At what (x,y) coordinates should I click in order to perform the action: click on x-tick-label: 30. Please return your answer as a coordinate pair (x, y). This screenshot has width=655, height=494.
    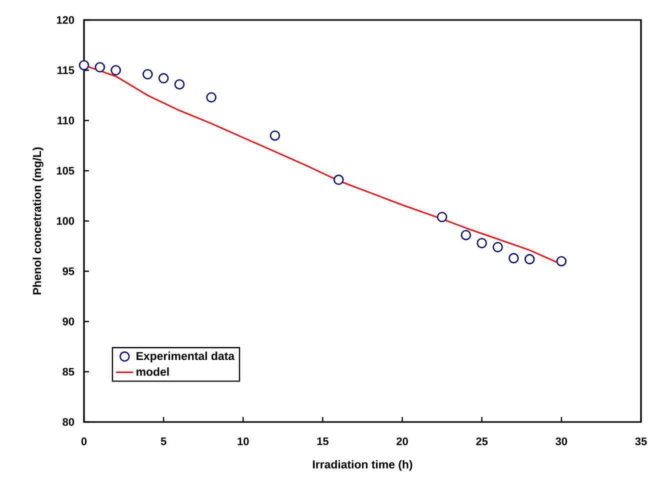
    Looking at the image, I should click on (562, 441).